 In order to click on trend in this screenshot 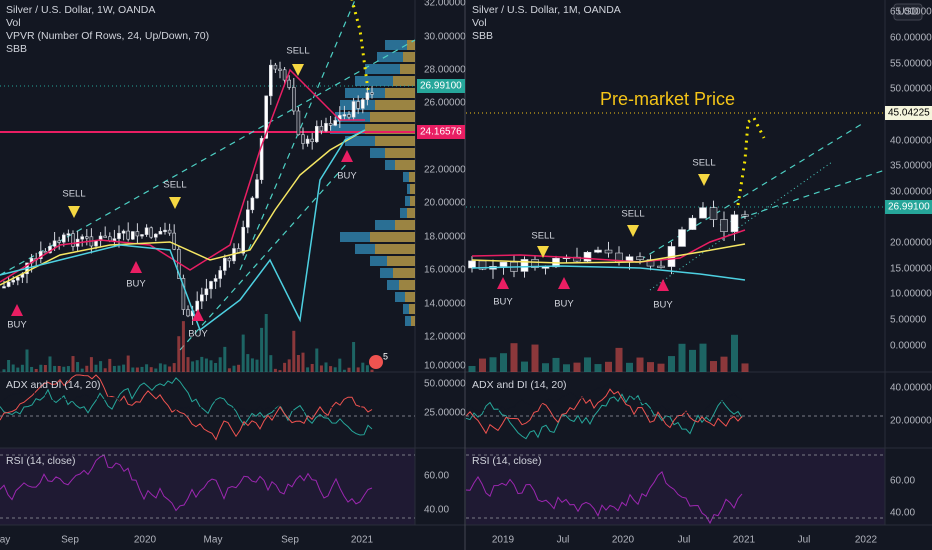, I will do `click(802, 197)`.